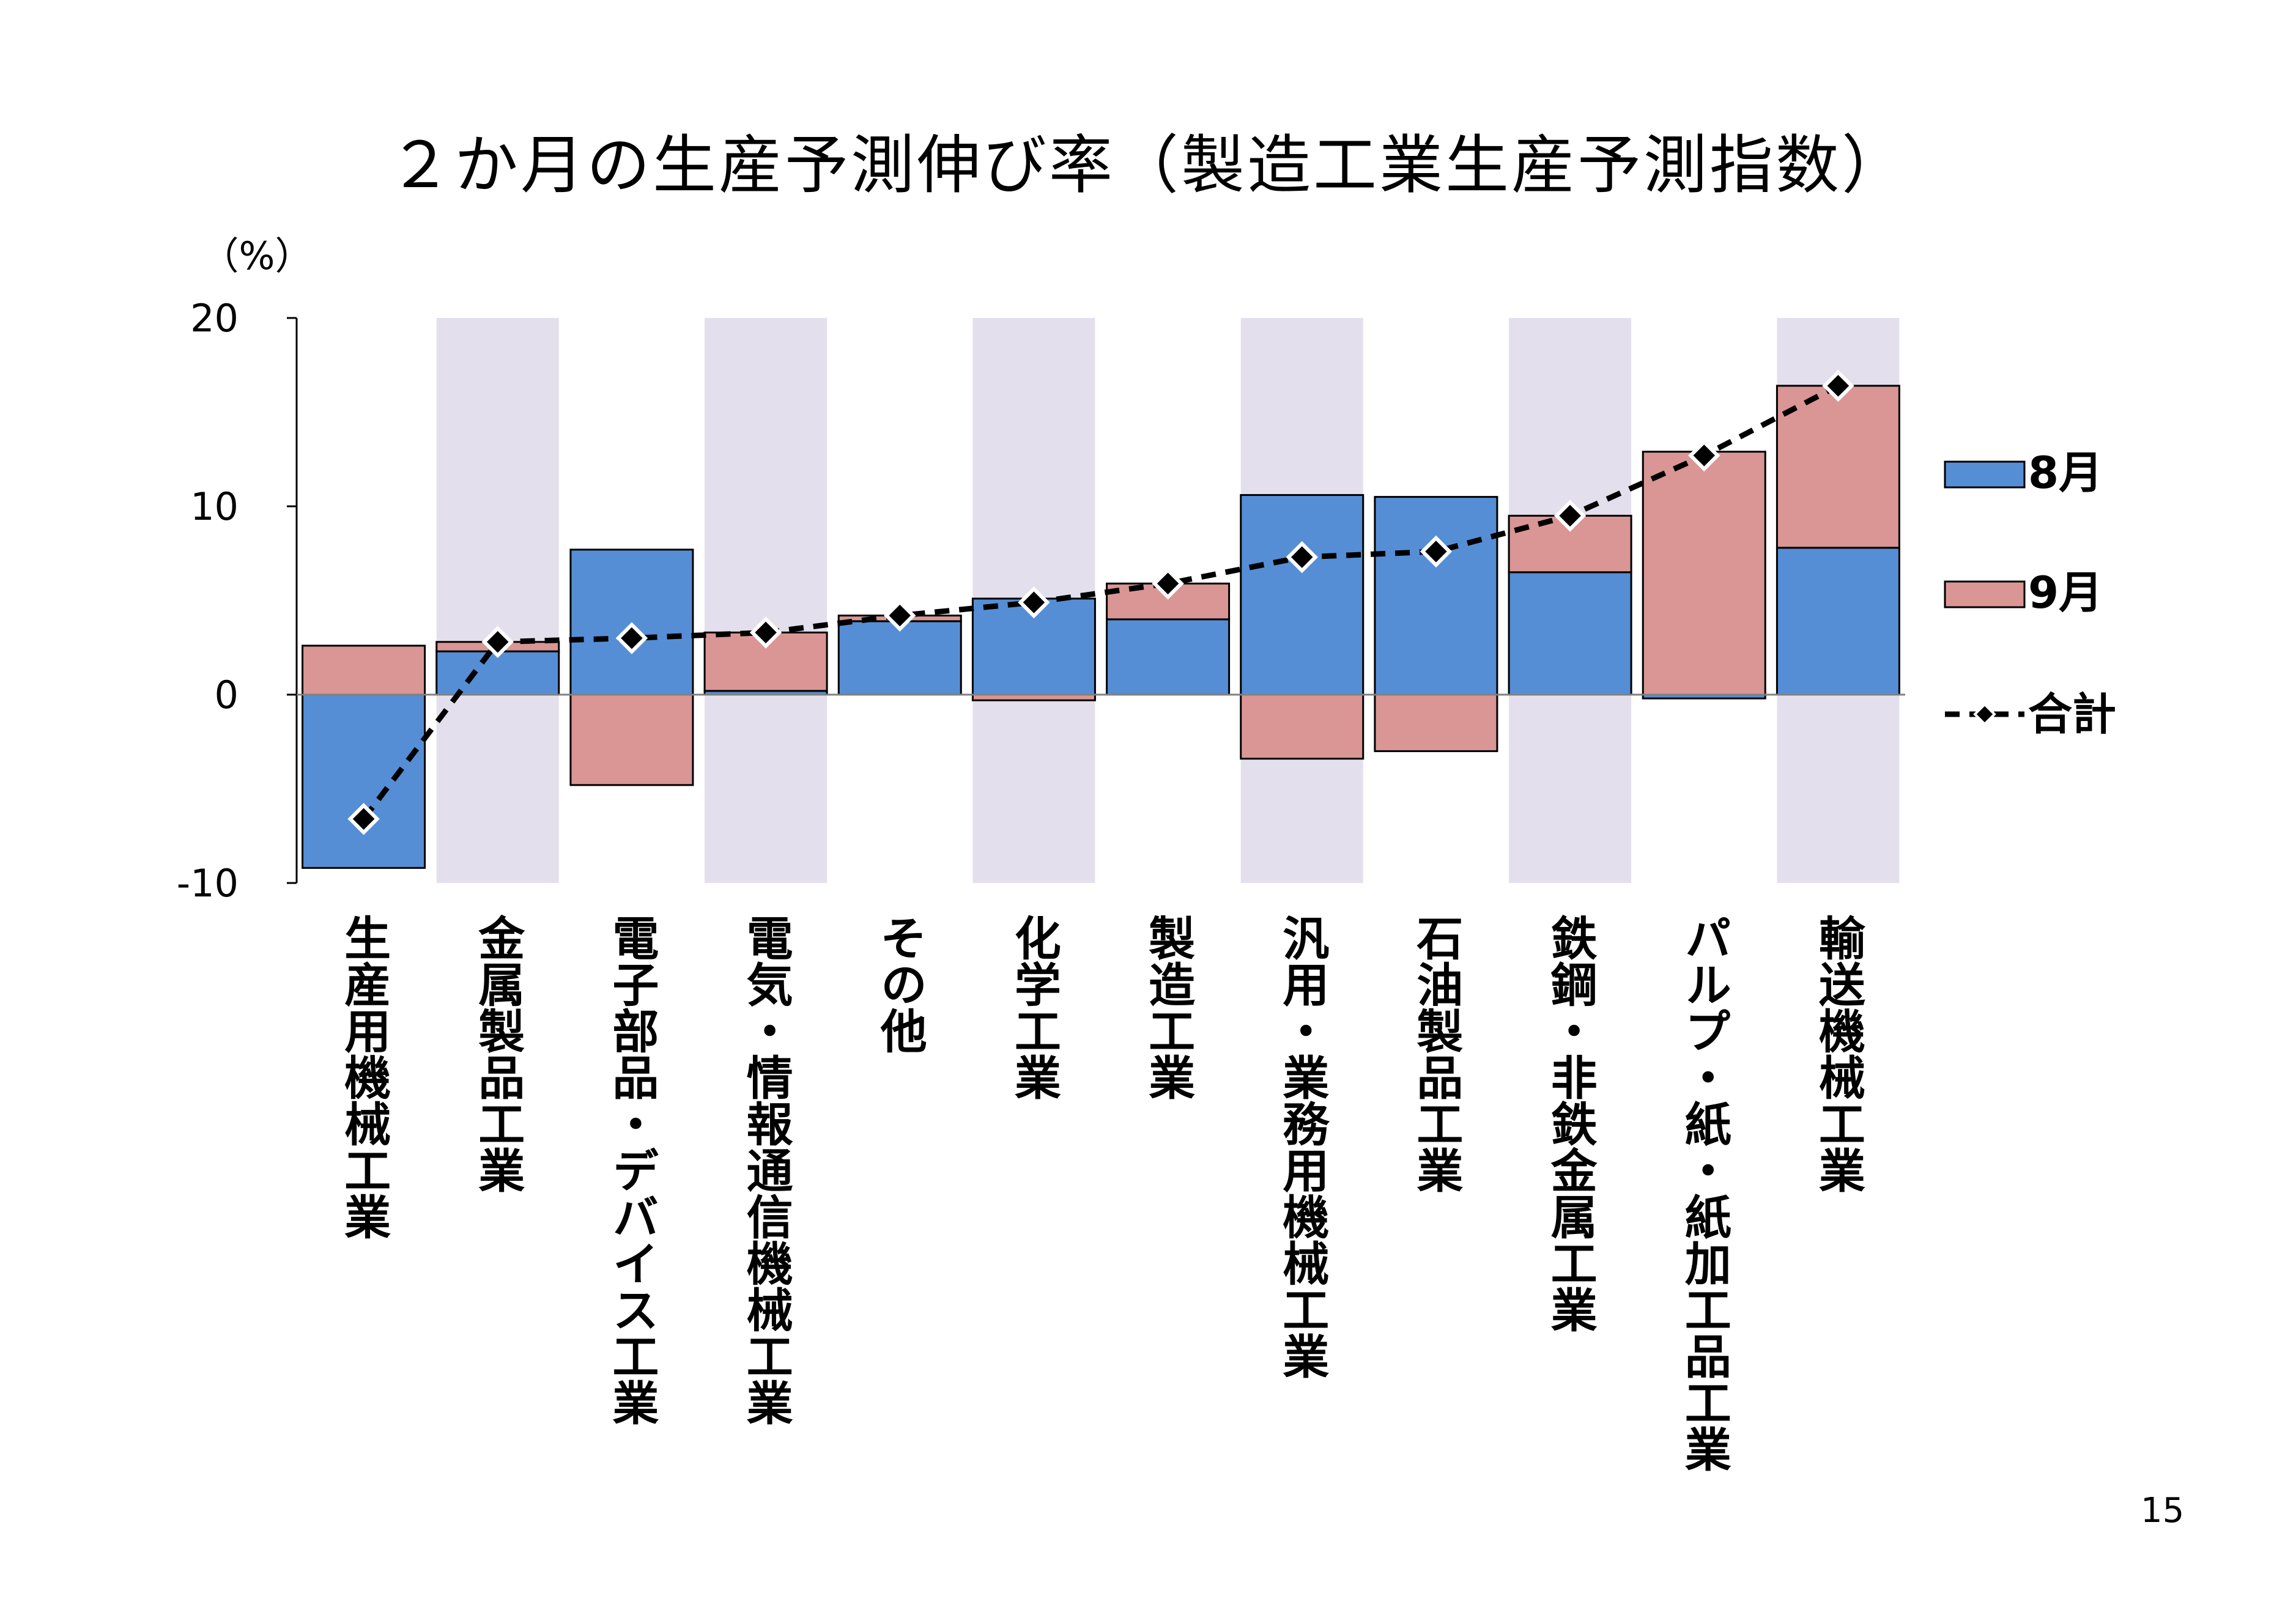 The height and width of the screenshot is (1618, 2296). I want to click on legend-swatch-sep, so click(1985, 594).